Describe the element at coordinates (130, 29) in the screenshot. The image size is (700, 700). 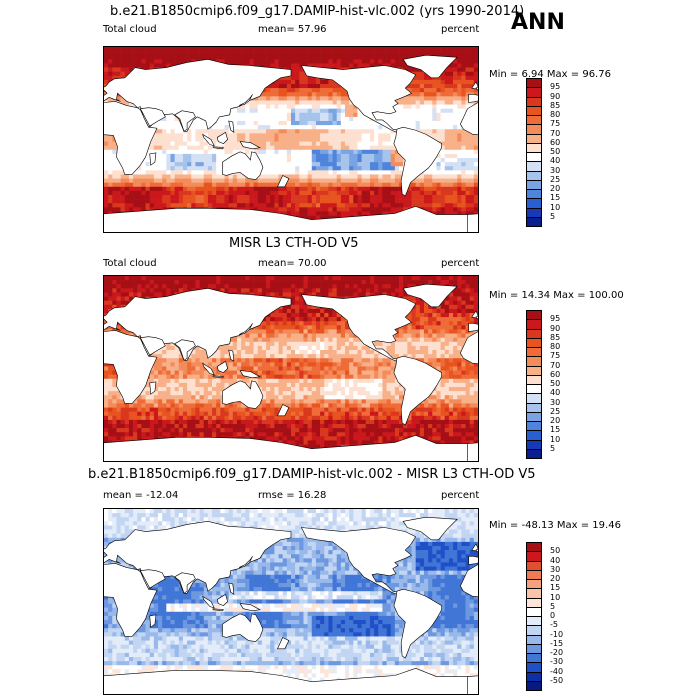
I see `panel-1-variable-label: Total cloud` at that location.